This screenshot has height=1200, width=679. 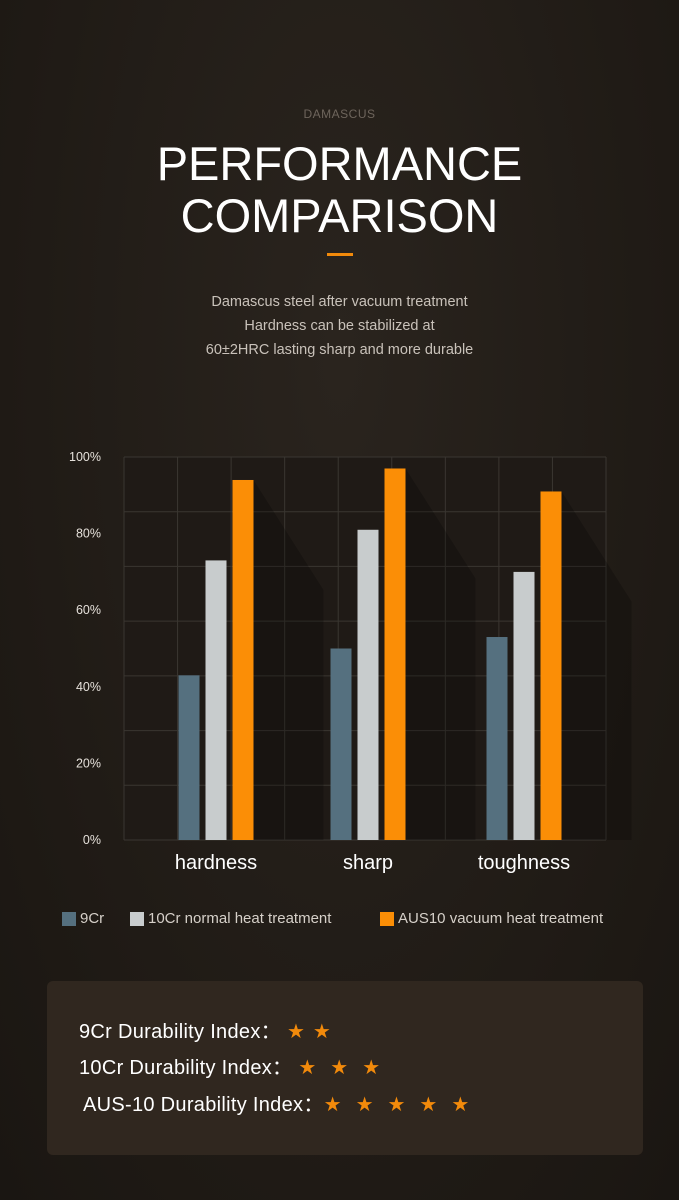 I want to click on star-rating-10cr: ★★★, so click(x=346, y=1068).